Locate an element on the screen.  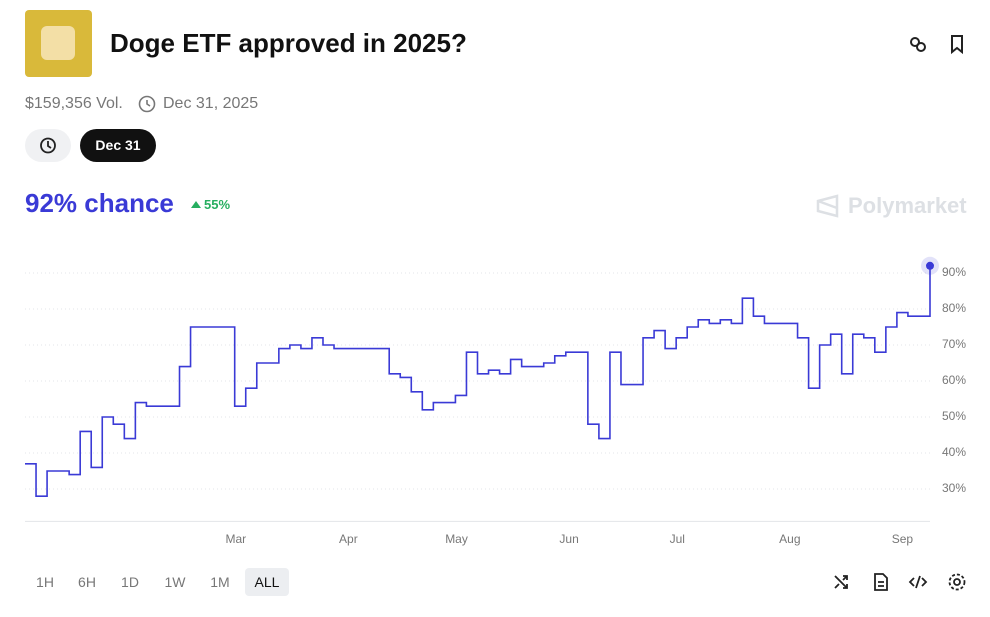
x-tick-label: Aug is located at coordinates (789, 539).